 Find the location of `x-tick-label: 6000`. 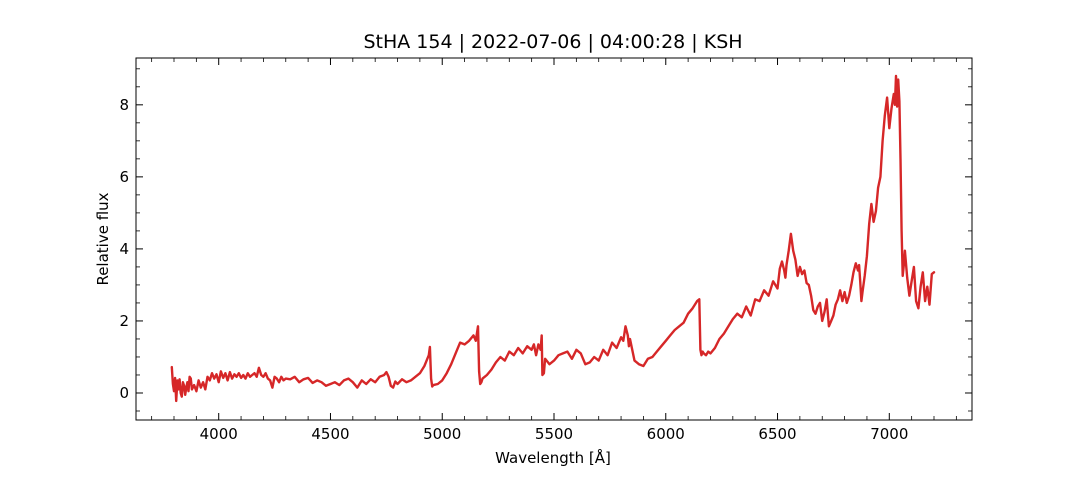

x-tick-label: 6000 is located at coordinates (666, 434).